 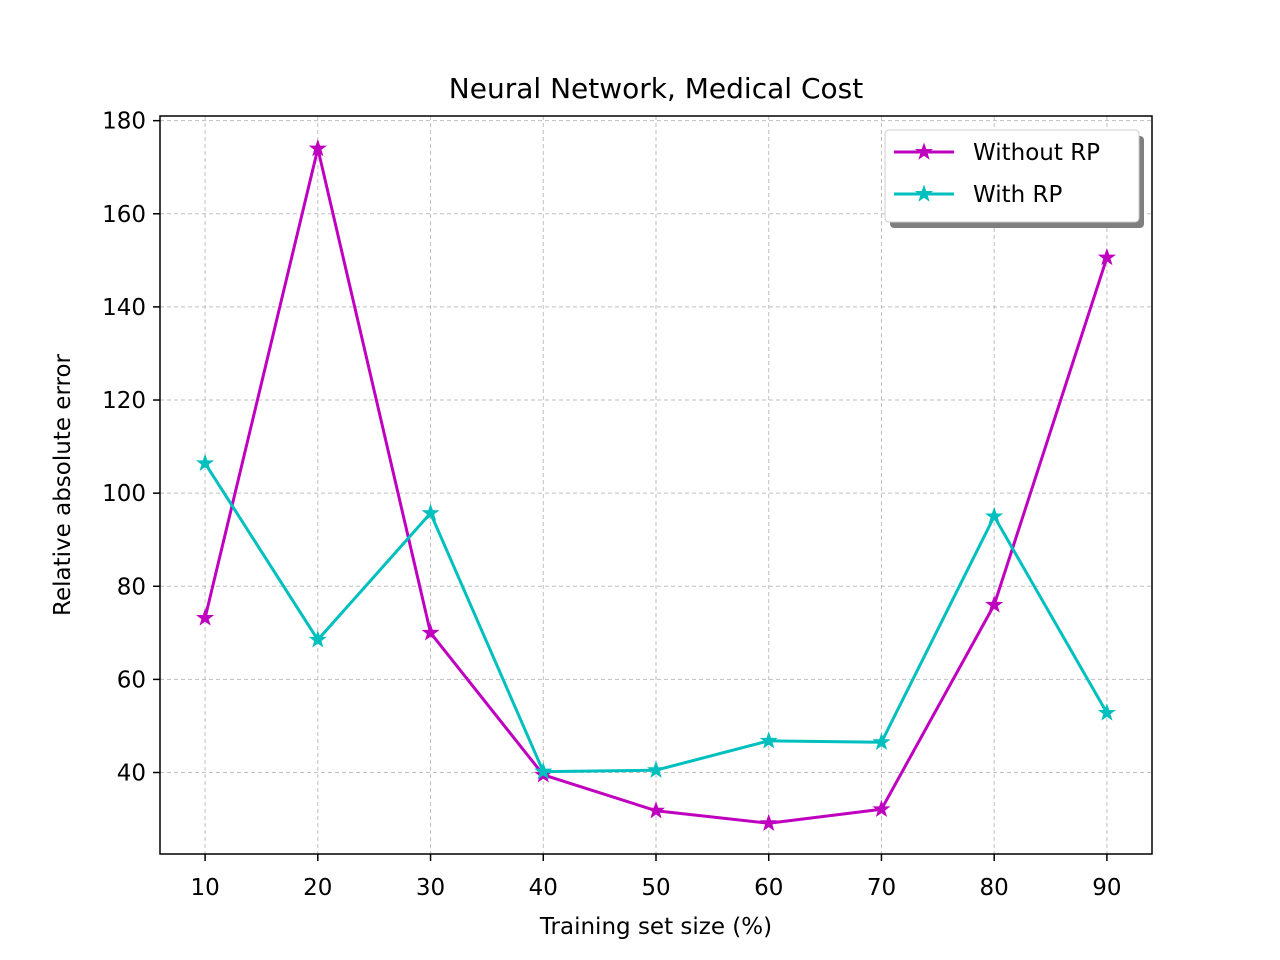 What do you see at coordinates (1036, 153) in the screenshot?
I see `legend-label: Without RP` at bounding box center [1036, 153].